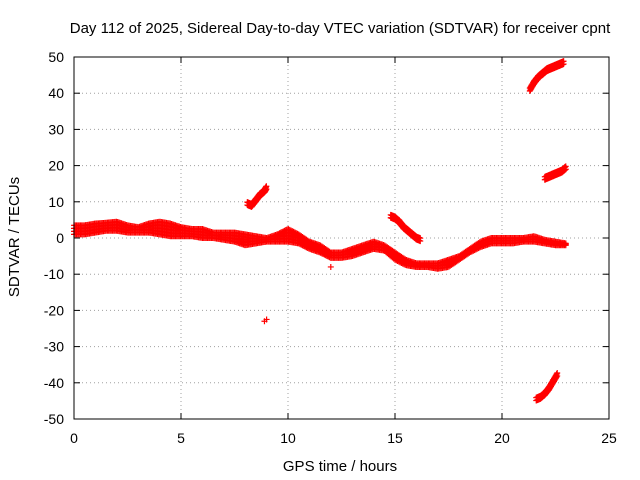  What do you see at coordinates (181, 438) in the screenshot?
I see `x-tick-label: 5` at bounding box center [181, 438].